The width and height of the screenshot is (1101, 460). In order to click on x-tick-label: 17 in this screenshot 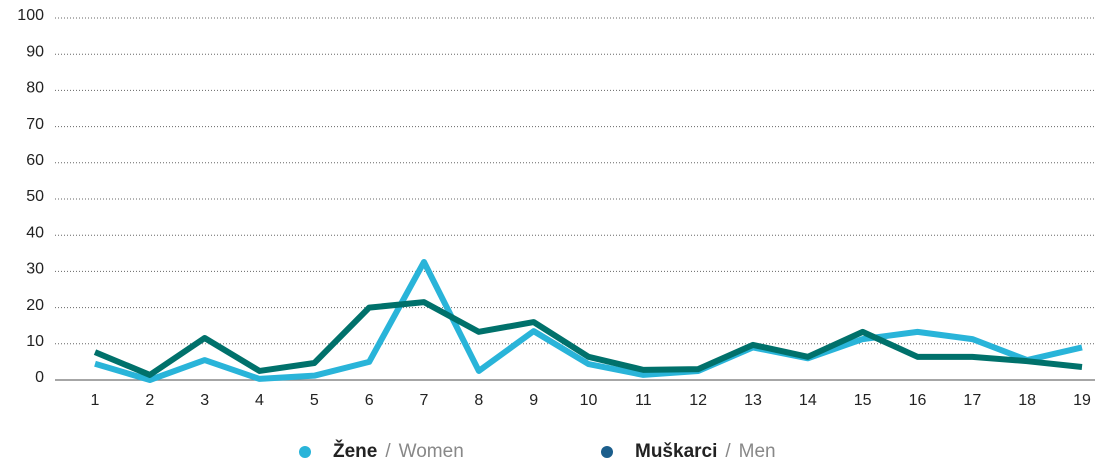, I will do `click(972, 400)`.